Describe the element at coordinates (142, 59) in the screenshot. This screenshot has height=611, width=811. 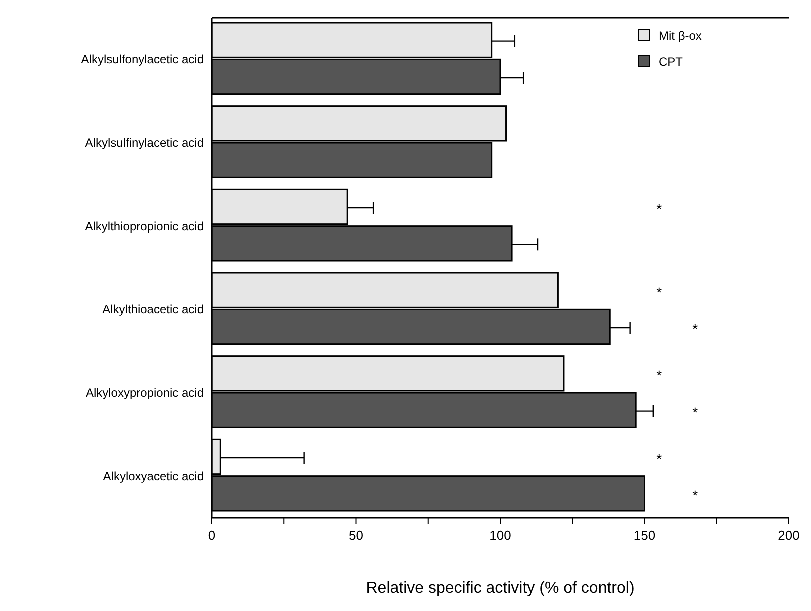
I see `y-tick-label: Alkylsulfonylacetic acid` at that location.